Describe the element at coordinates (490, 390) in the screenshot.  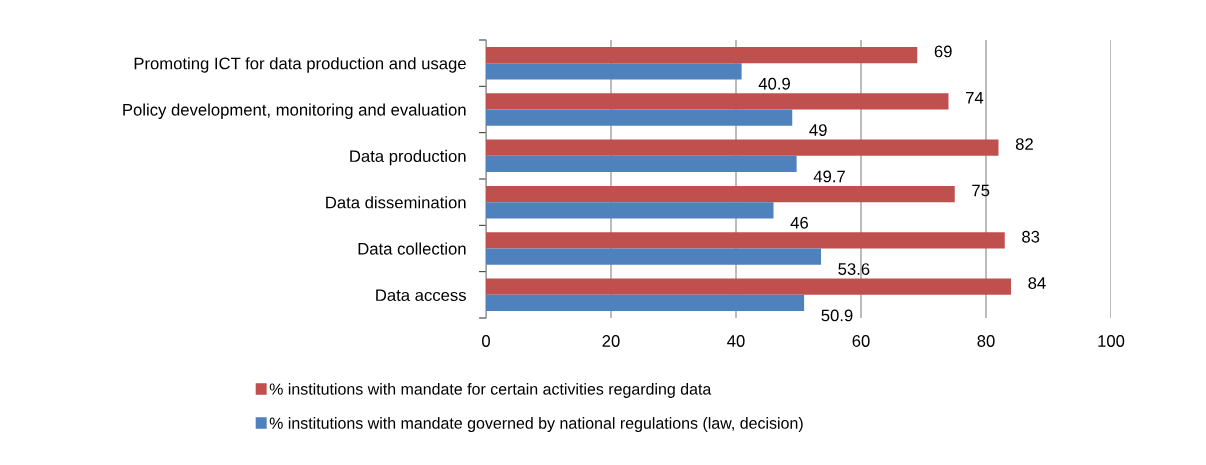
I see `legend-label: % institutions with mandate for certain activities regarding data` at that location.